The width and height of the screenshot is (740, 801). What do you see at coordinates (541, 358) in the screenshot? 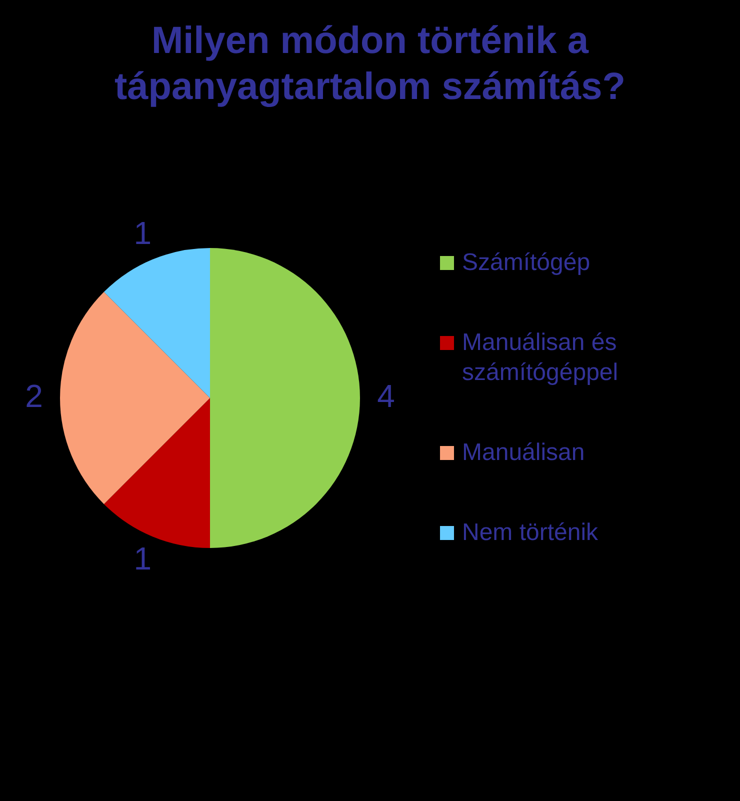
I see `legend-label: Manuálisan és számítógéppel` at bounding box center [541, 358].